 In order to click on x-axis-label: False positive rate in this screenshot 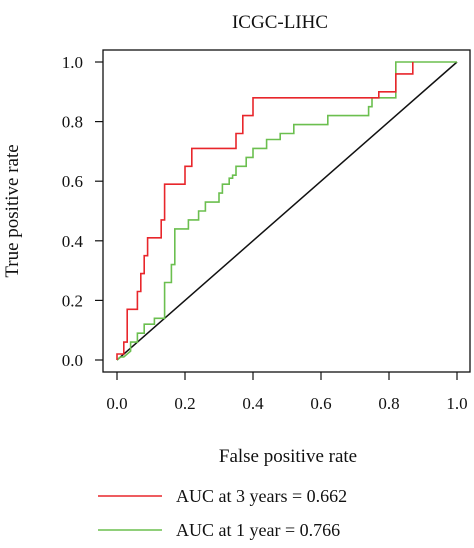, I will do `click(288, 456)`.